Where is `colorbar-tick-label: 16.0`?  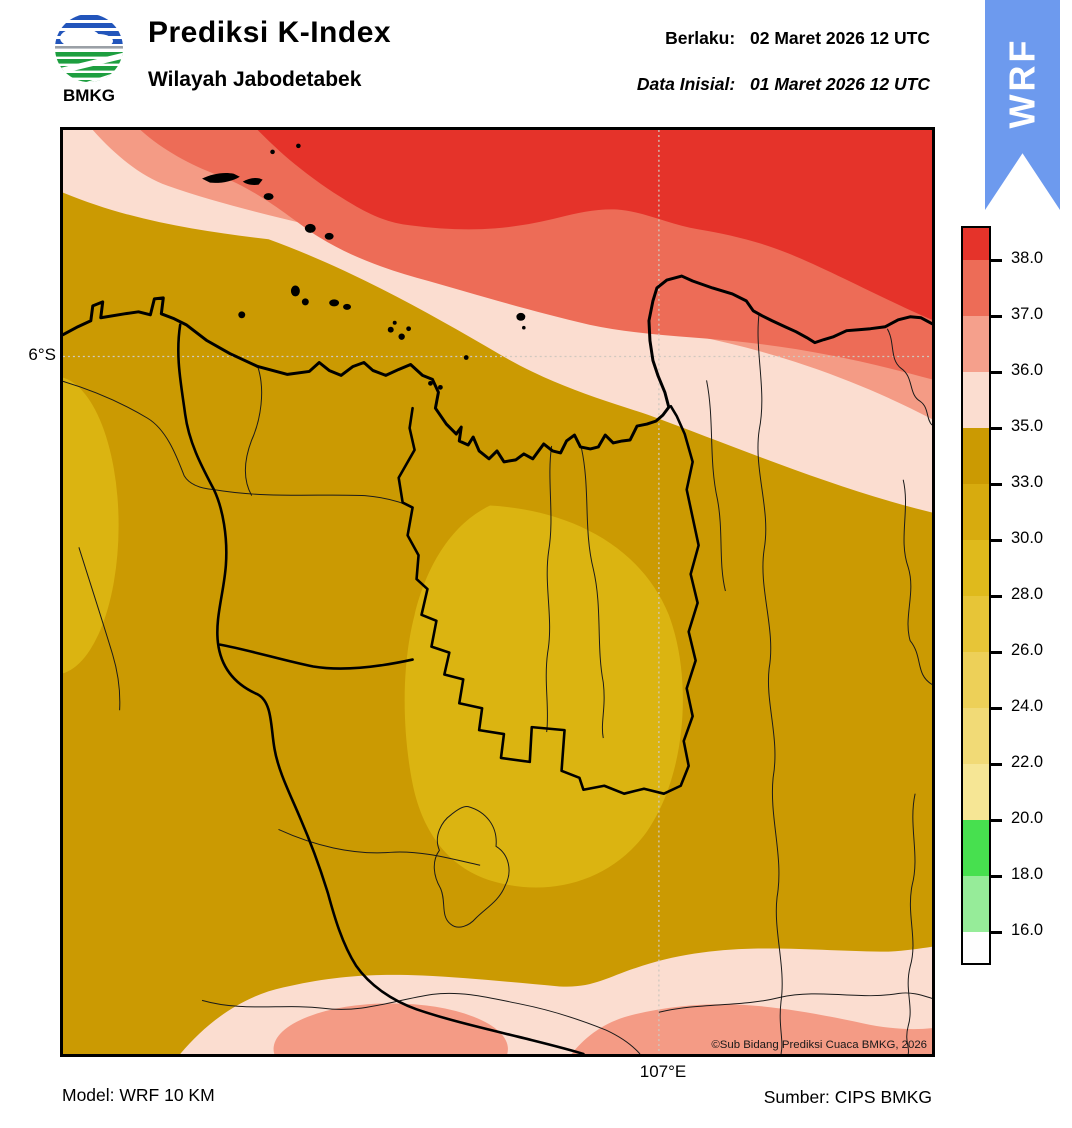
colorbar-tick-label: 16.0 is located at coordinates (1027, 930).